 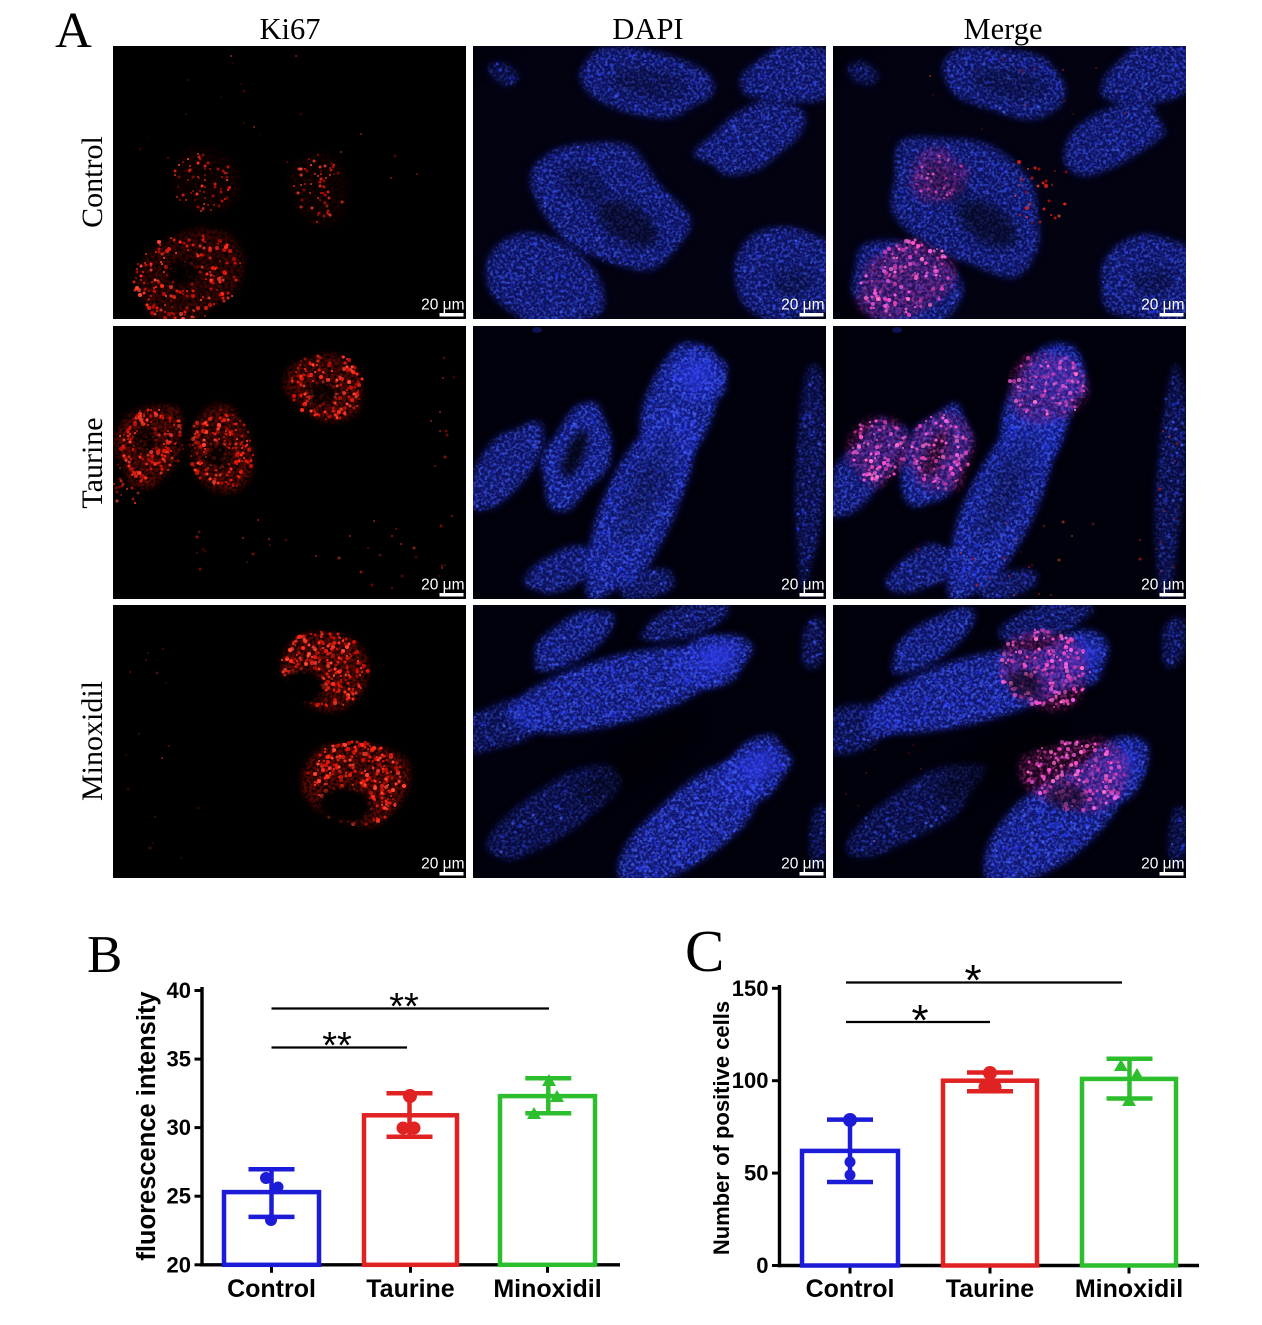 I want to click on svg-text: 0, so click(x=762, y=1265).